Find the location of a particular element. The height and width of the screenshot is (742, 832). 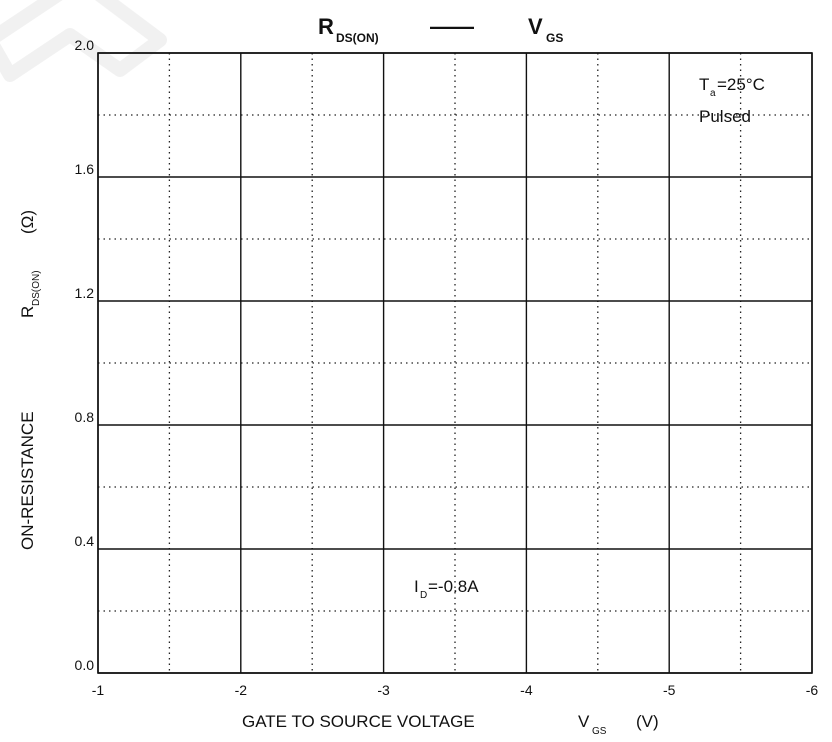

x-axis-label-unit: (V) is located at coordinates (647, 721).